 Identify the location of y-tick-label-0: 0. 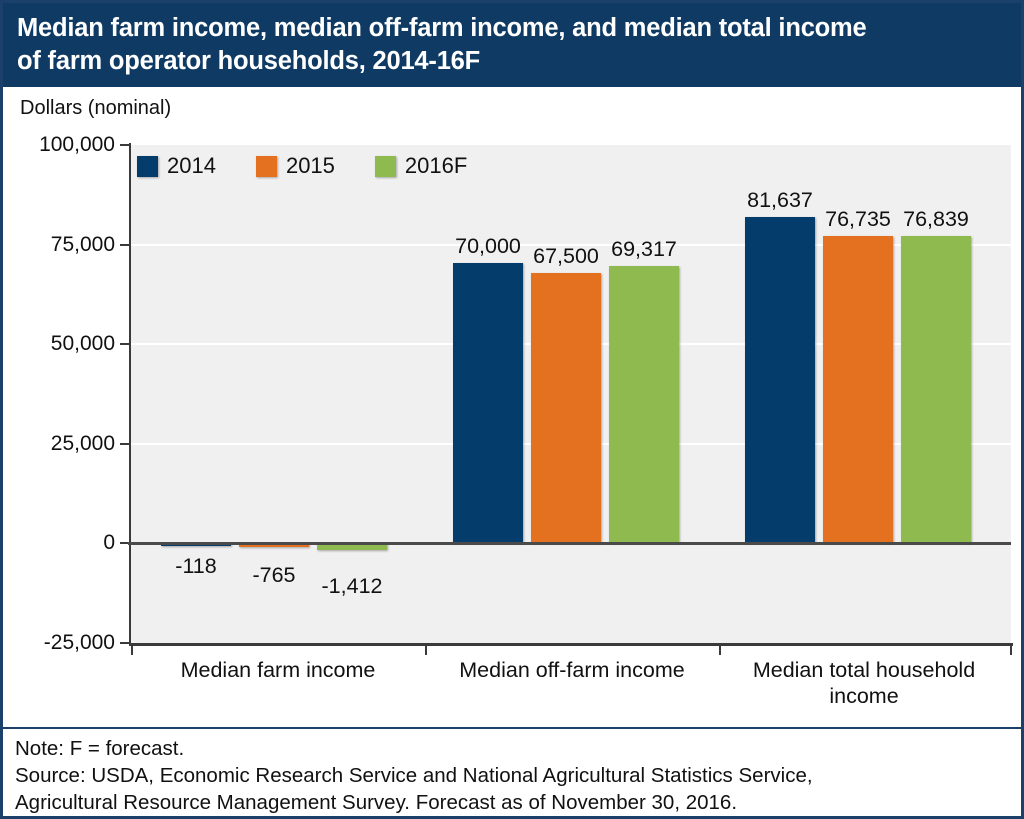
(109, 542).